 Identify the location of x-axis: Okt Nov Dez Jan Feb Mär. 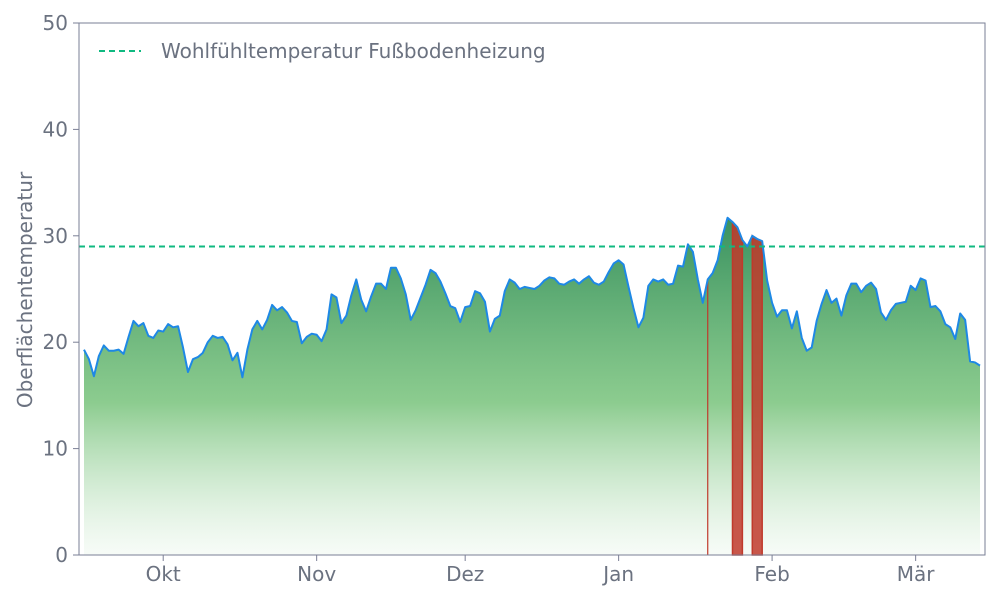
(540, 570).